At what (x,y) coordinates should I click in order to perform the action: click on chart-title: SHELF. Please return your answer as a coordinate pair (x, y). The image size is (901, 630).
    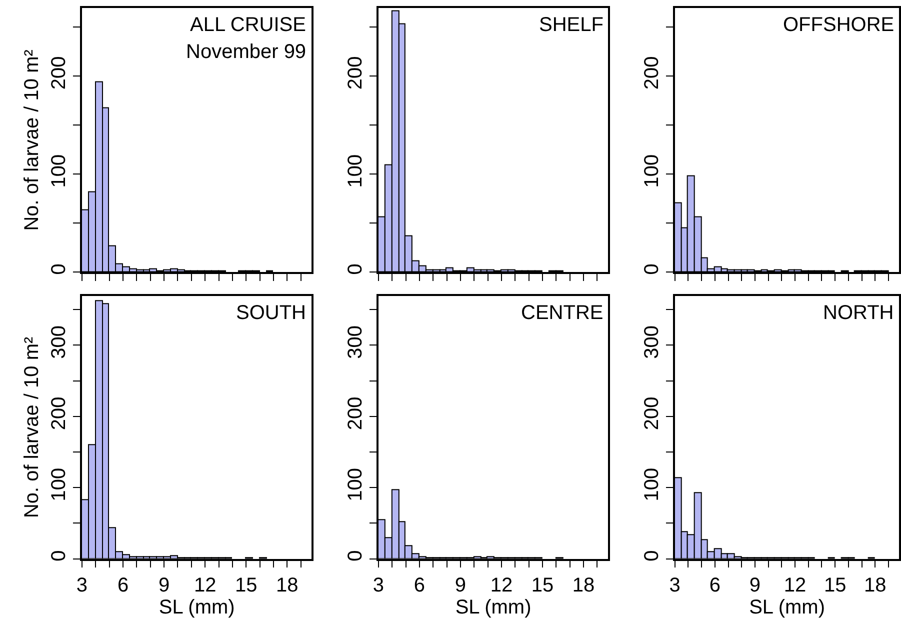
    Looking at the image, I should click on (571, 25).